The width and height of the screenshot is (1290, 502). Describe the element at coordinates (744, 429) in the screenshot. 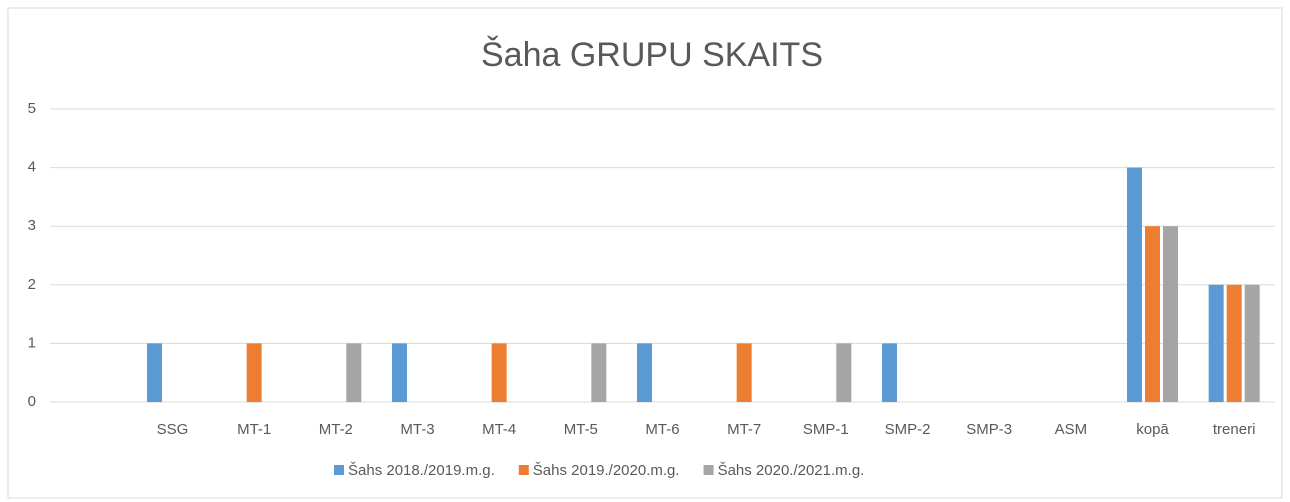

I see `x-tick-label: MT-7` at that location.